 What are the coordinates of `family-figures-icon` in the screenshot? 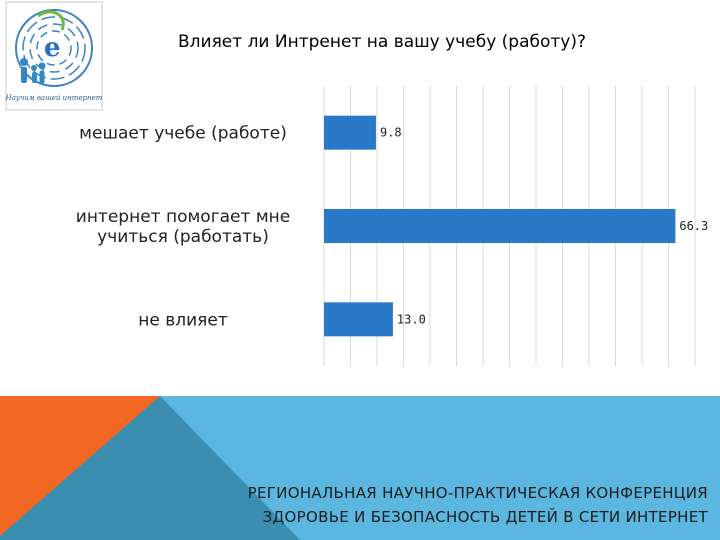 It's located at (33, 71).